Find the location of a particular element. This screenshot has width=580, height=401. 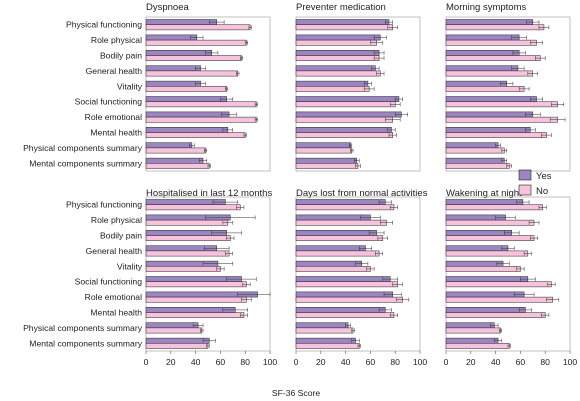

row-label: Mental components summary is located at coordinates (85, 163).